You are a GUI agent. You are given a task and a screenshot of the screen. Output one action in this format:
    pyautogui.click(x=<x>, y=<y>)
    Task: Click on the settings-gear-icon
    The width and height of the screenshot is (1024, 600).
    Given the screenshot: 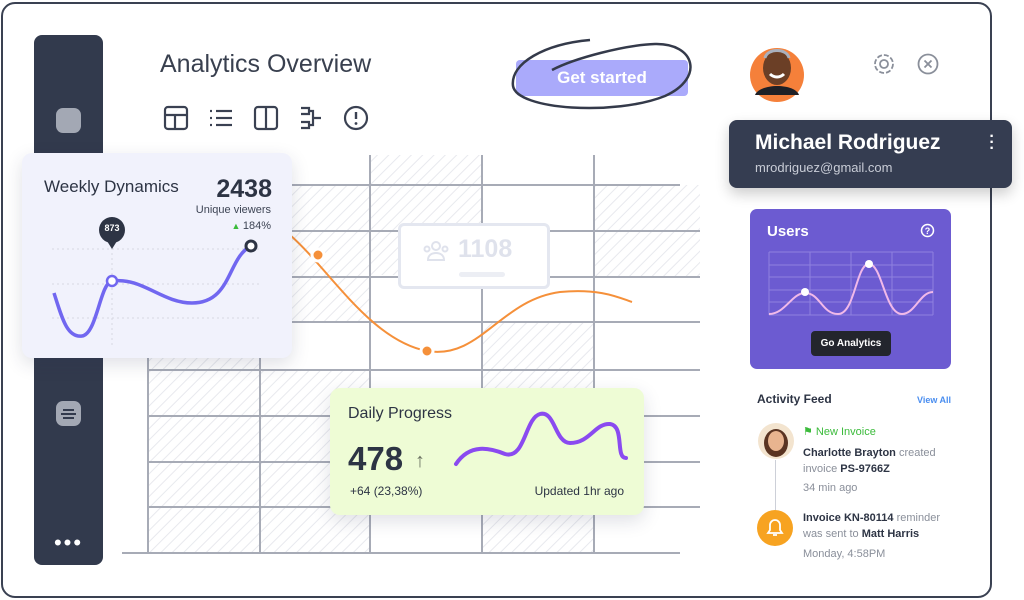 What is the action you would take?
    pyautogui.click(x=884, y=64)
    